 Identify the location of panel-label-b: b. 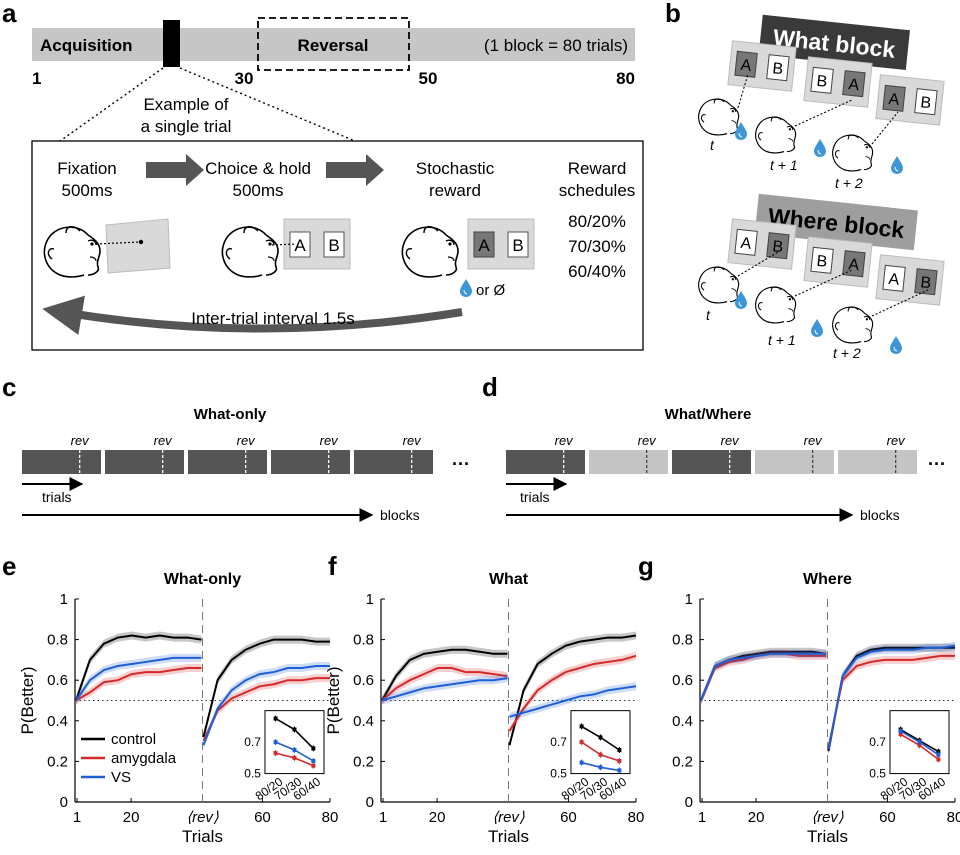
(673, 14).